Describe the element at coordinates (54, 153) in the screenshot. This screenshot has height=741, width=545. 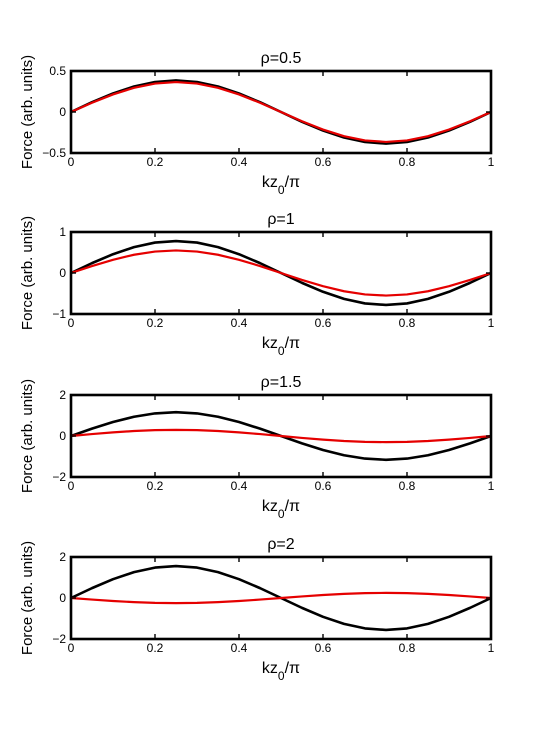
I see `y-tick-label: −0.5` at that location.